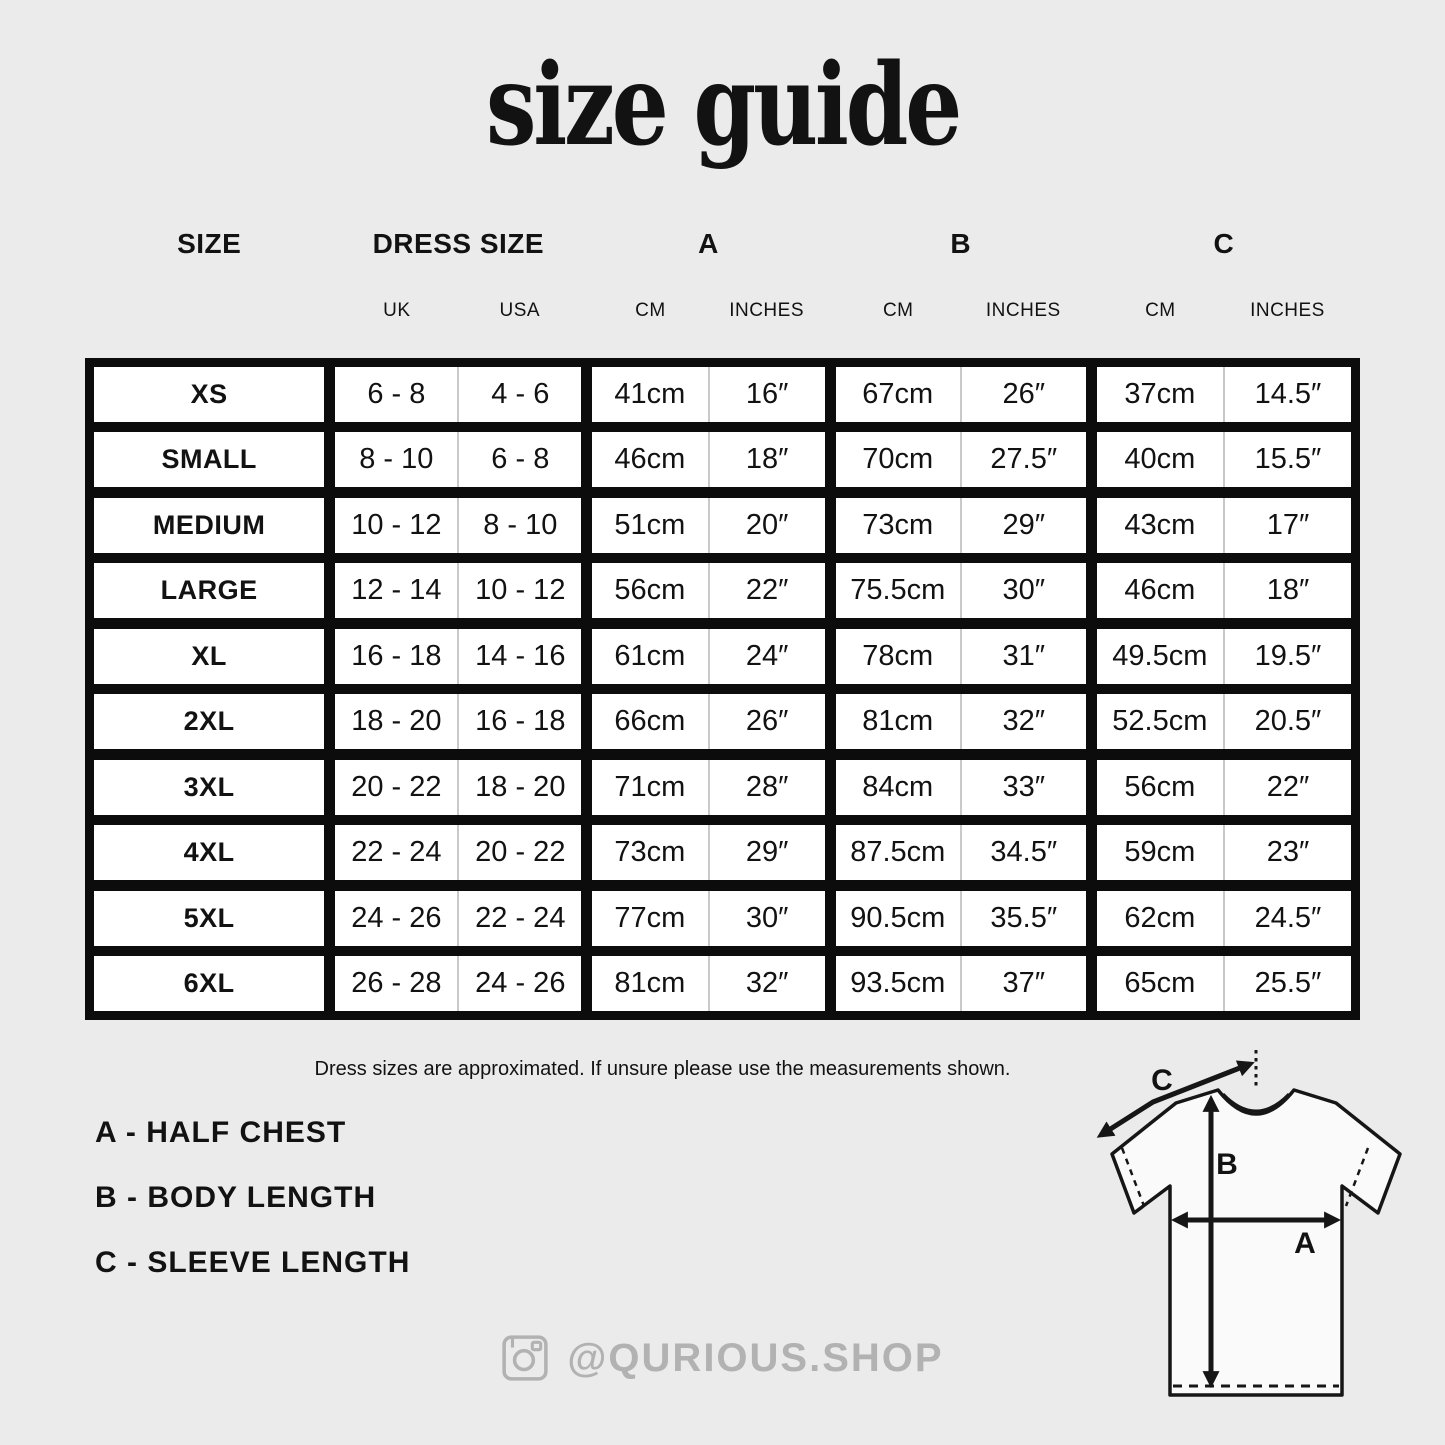 Image resolution: width=1445 pixels, height=1445 pixels. I want to click on sleeve-length-cm-value: 40cm, so click(1160, 459).